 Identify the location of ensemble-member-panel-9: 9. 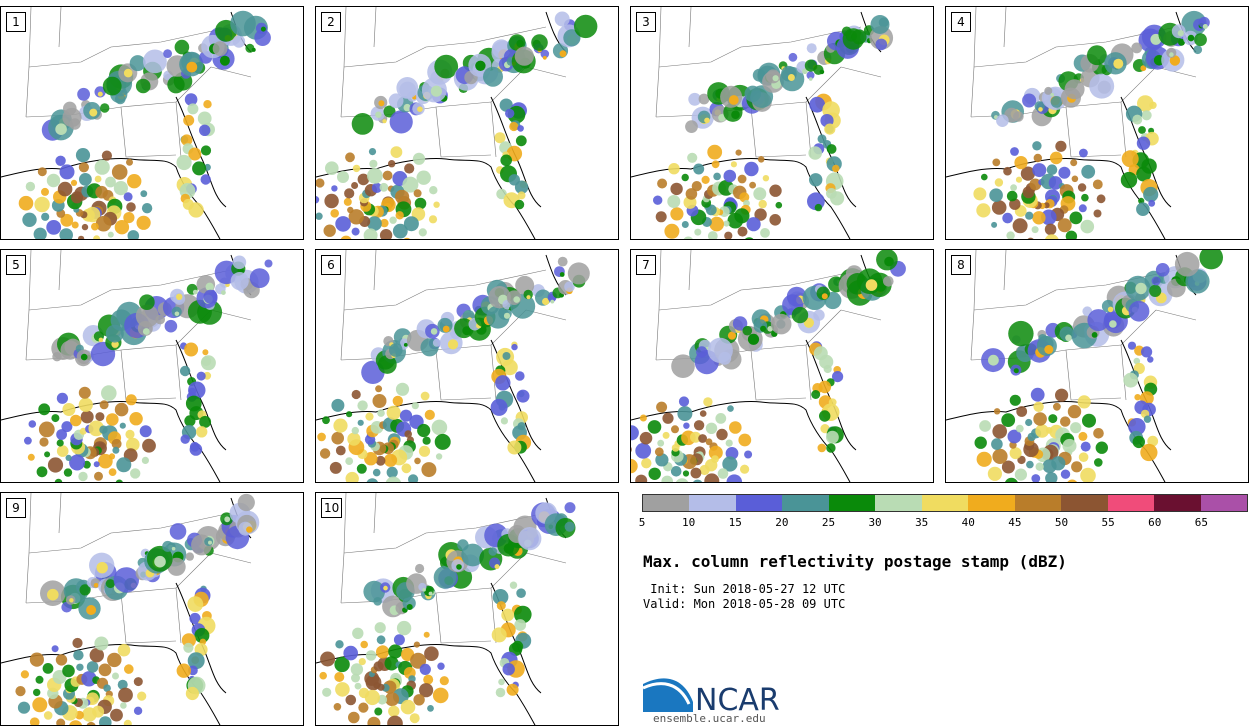
(152, 609).